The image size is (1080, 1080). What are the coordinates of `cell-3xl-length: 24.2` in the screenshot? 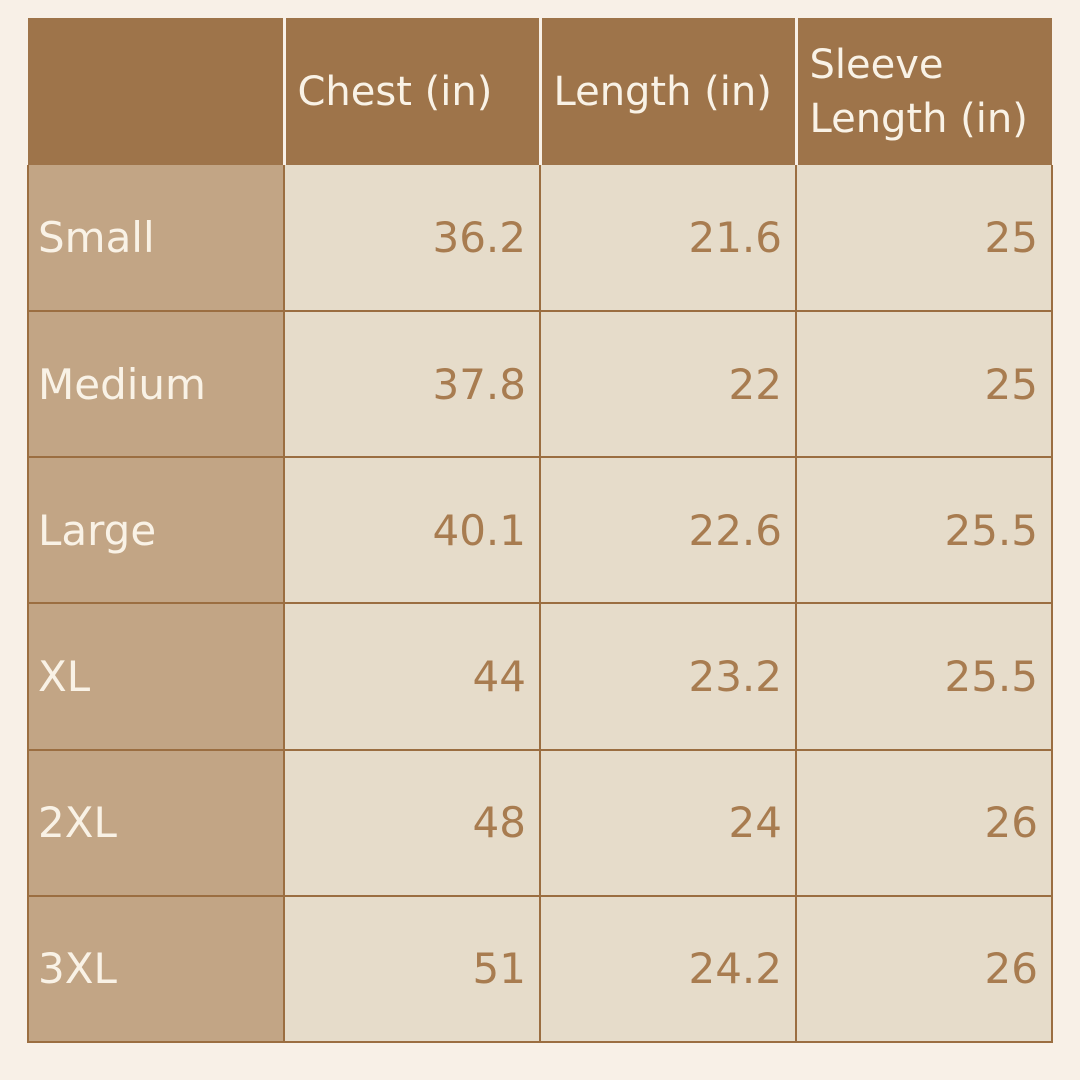 It's located at (668, 969).